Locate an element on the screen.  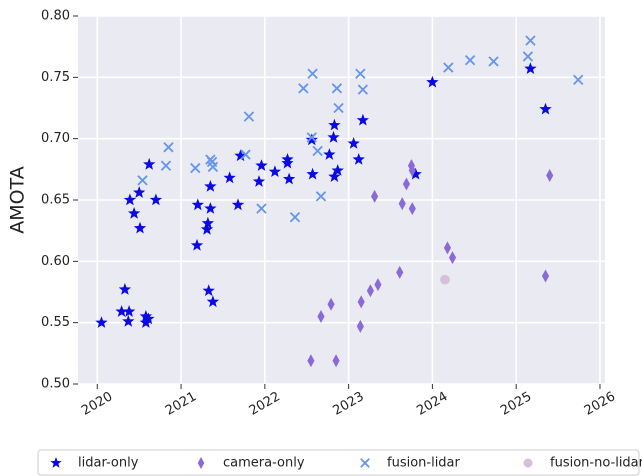
legend-label: fusion-lidar is located at coordinates (424, 463).